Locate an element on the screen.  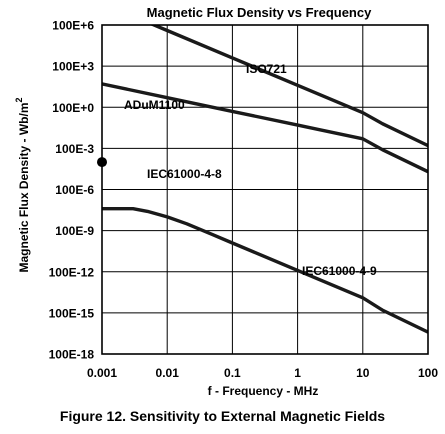
y-tick-label: 100E+0 is located at coordinates (73, 108).